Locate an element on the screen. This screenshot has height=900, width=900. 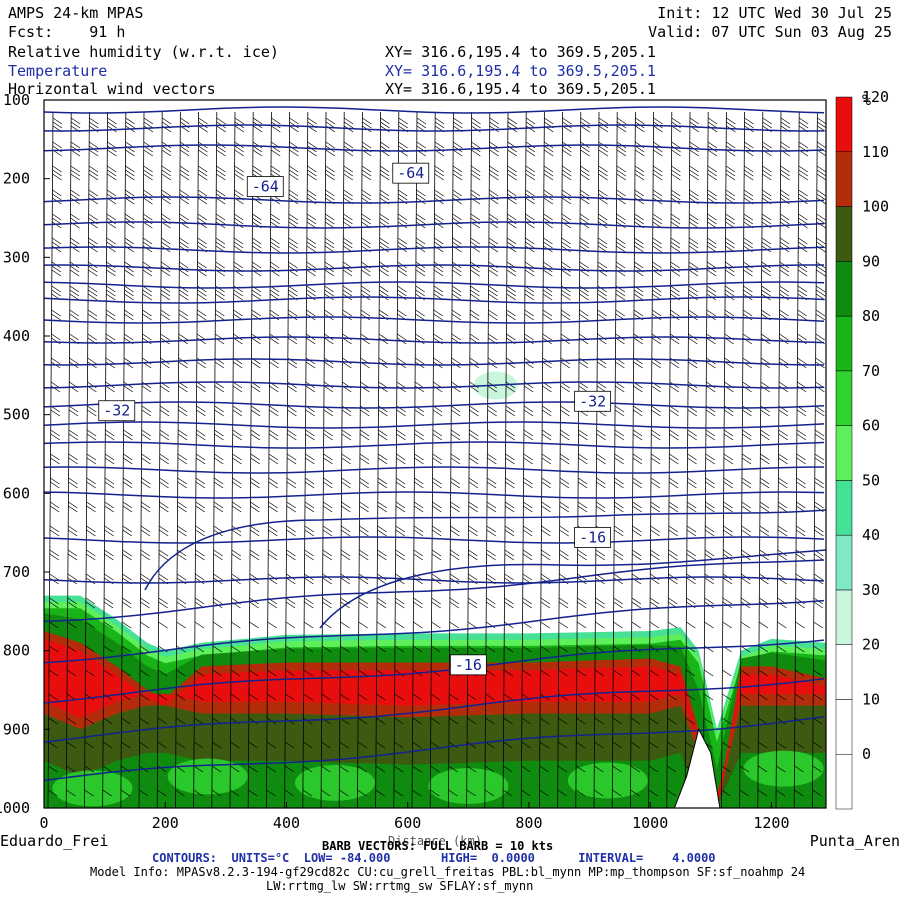
y-tick-label: 900 is located at coordinates (16, 729).